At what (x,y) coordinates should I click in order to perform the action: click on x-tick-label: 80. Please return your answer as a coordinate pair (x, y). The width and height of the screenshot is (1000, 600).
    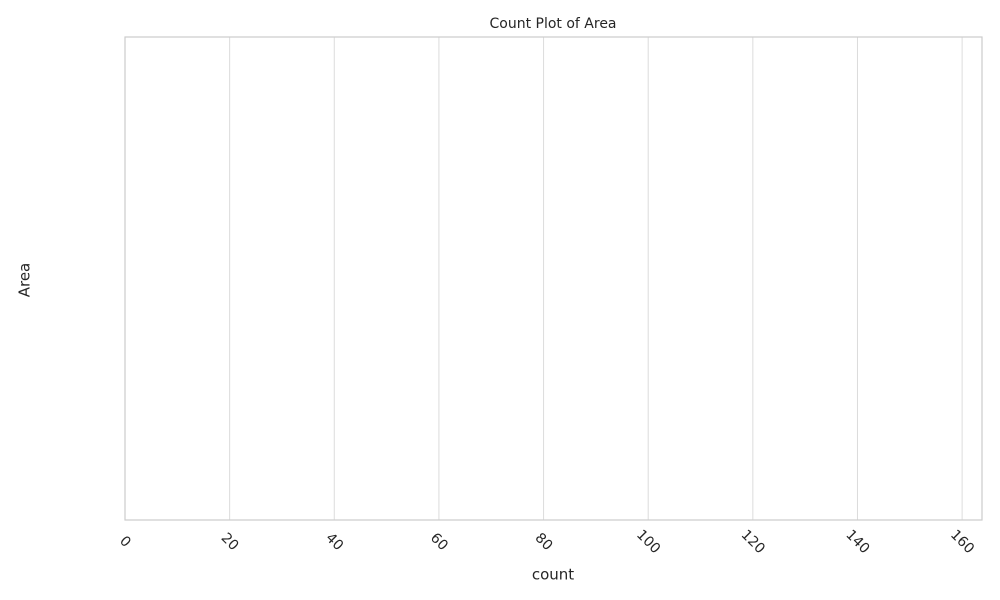
    Looking at the image, I should click on (544, 542).